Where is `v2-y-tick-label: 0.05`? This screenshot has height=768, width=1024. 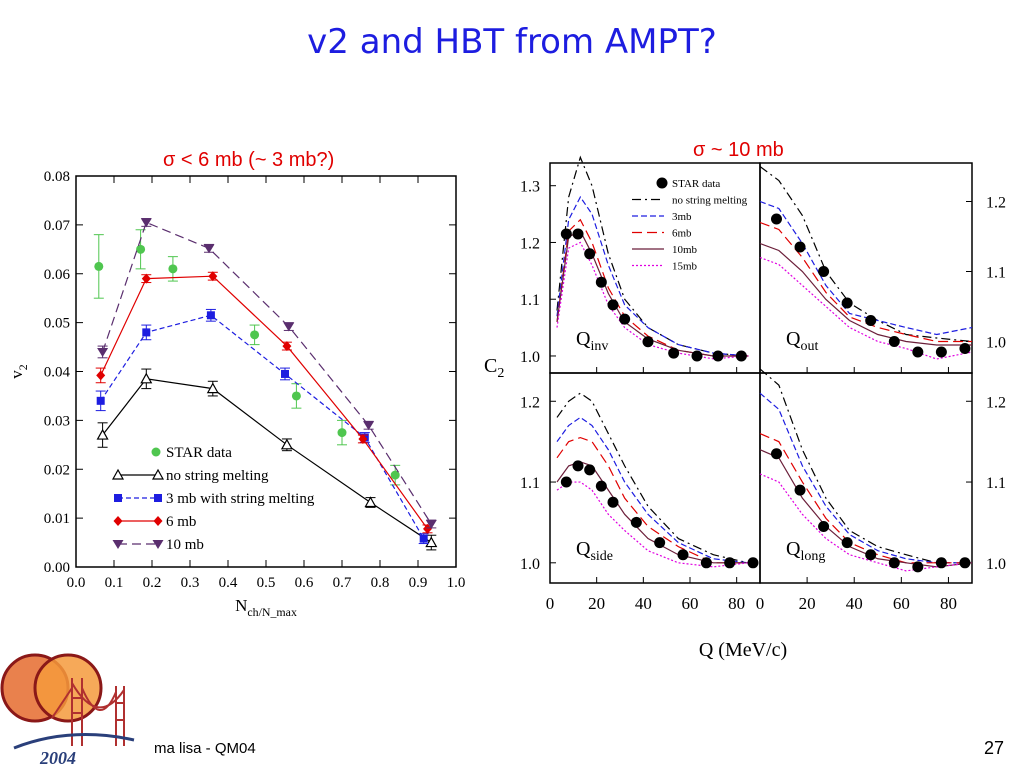
v2-y-tick-label: 0.05 is located at coordinates (57, 324).